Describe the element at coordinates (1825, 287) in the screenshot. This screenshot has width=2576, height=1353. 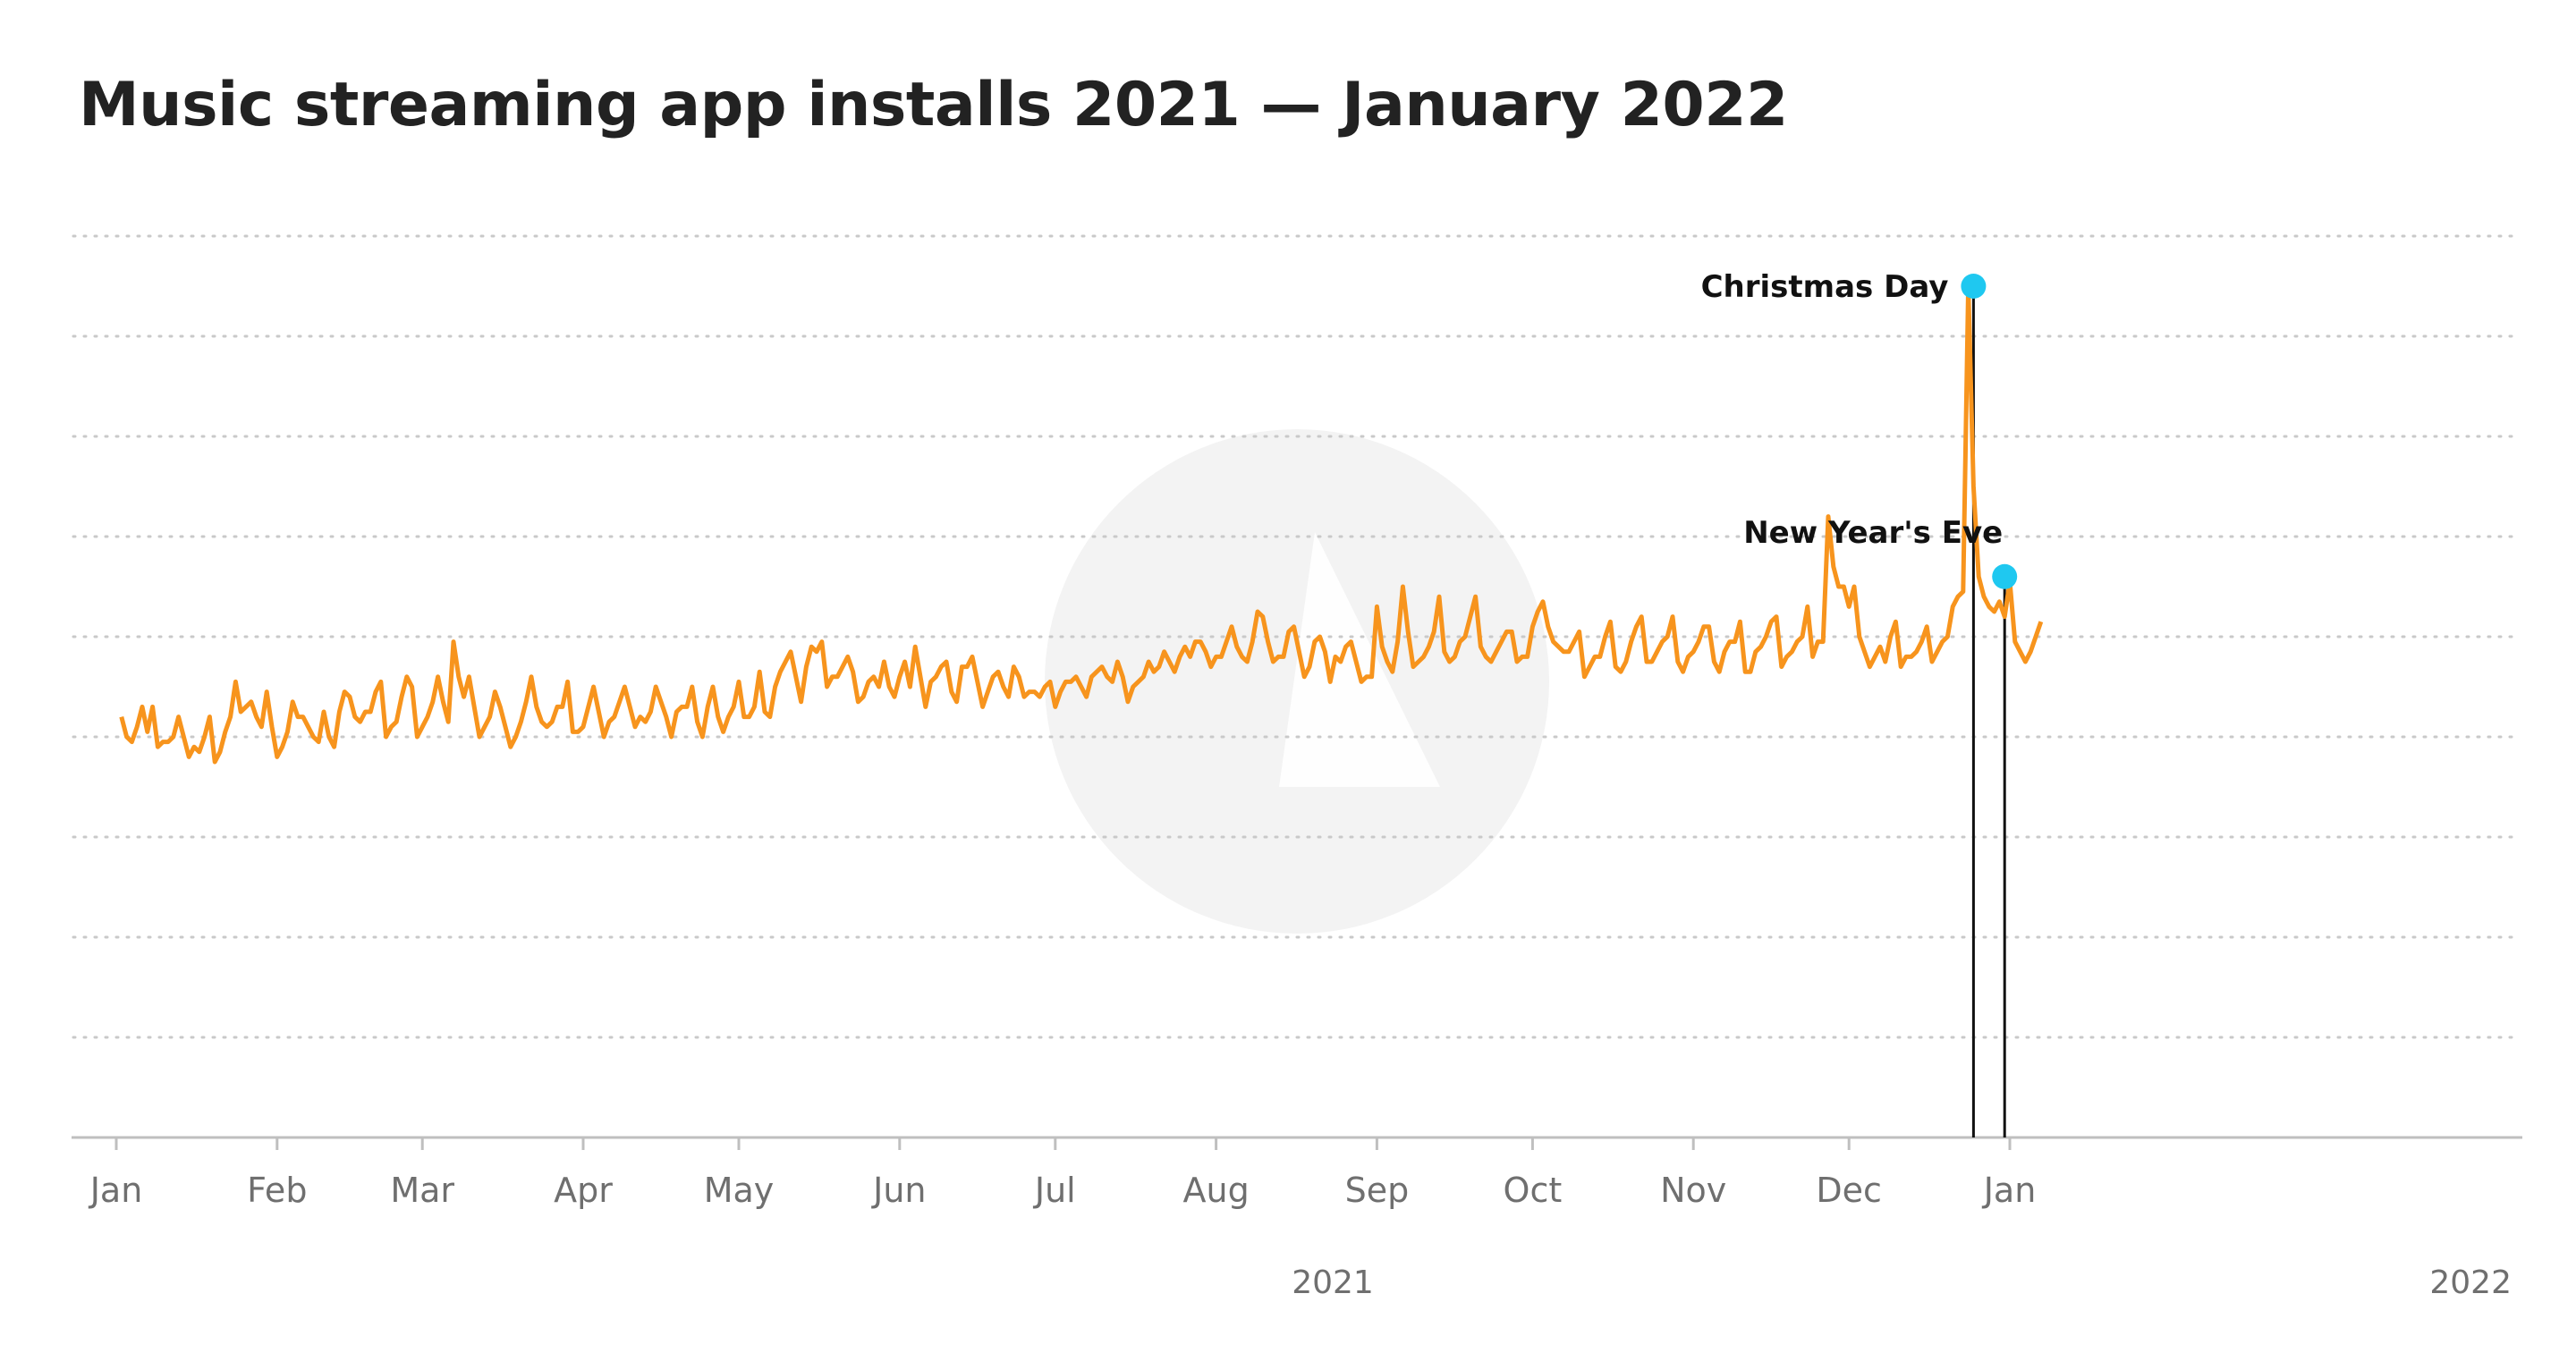
I see `annotation-label: Christmas Day` at that location.